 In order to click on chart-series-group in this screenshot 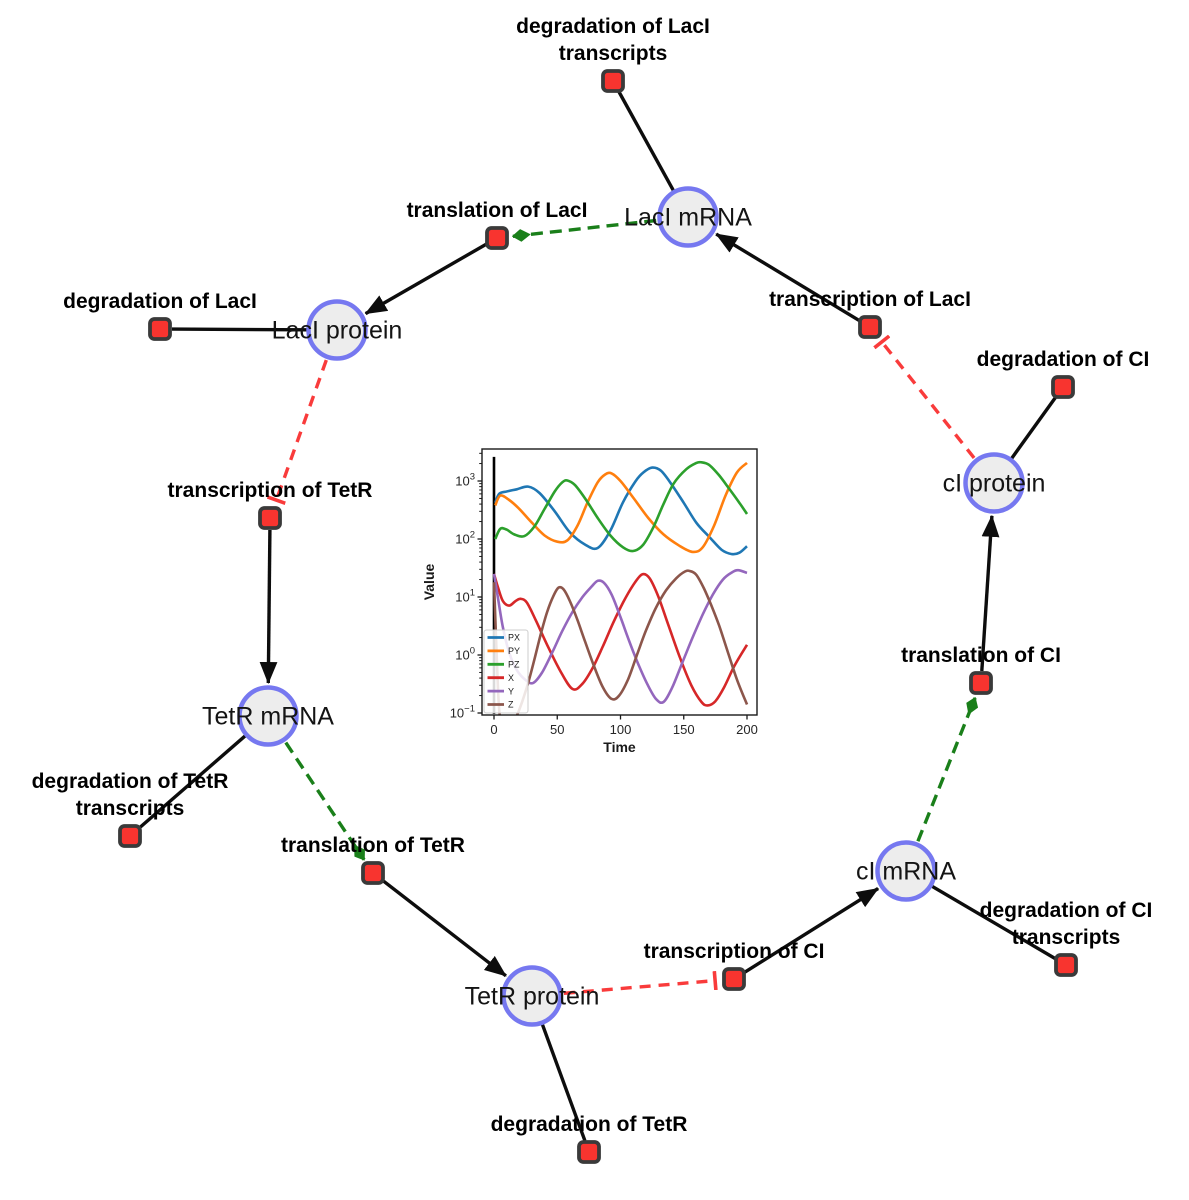, I will do `click(620, 587)`.